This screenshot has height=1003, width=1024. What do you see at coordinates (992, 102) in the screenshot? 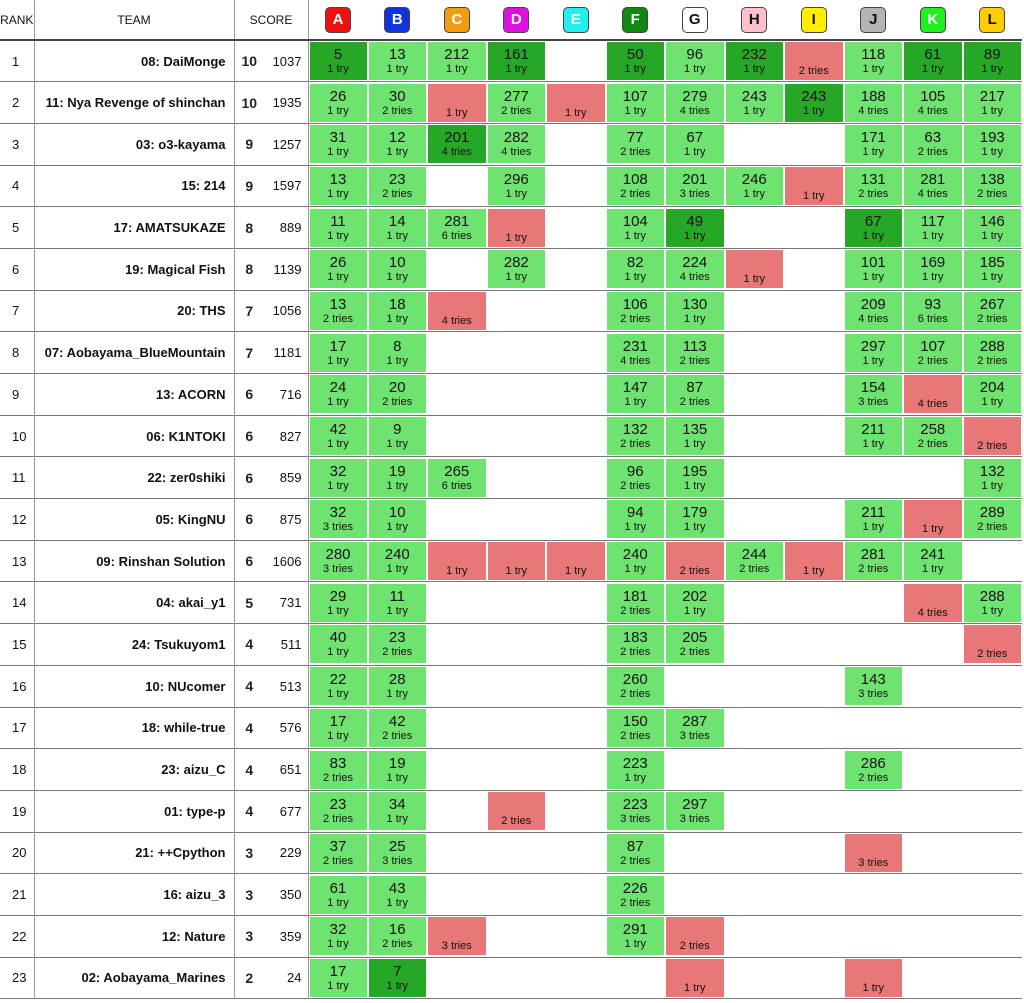
I see `solved-cell: 217 1 try` at bounding box center [992, 102].